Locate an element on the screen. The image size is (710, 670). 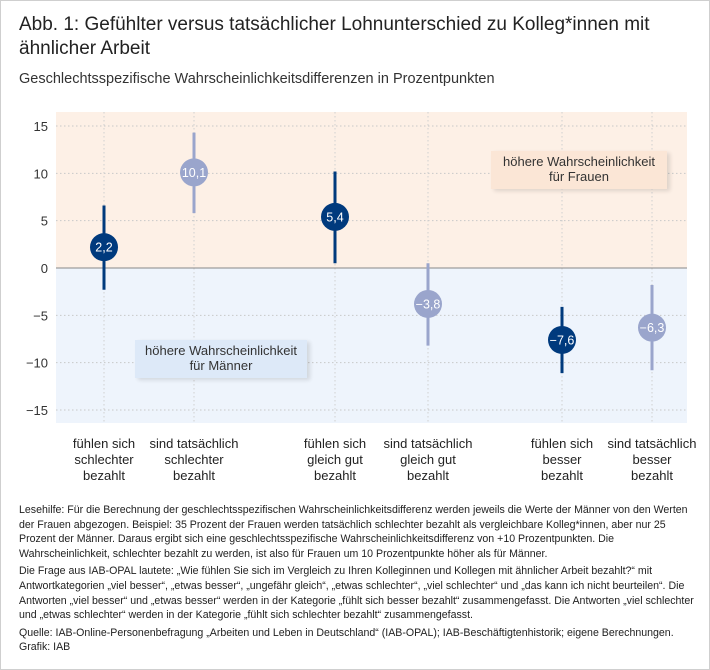
data-label: 10,1 is located at coordinates (194, 173).